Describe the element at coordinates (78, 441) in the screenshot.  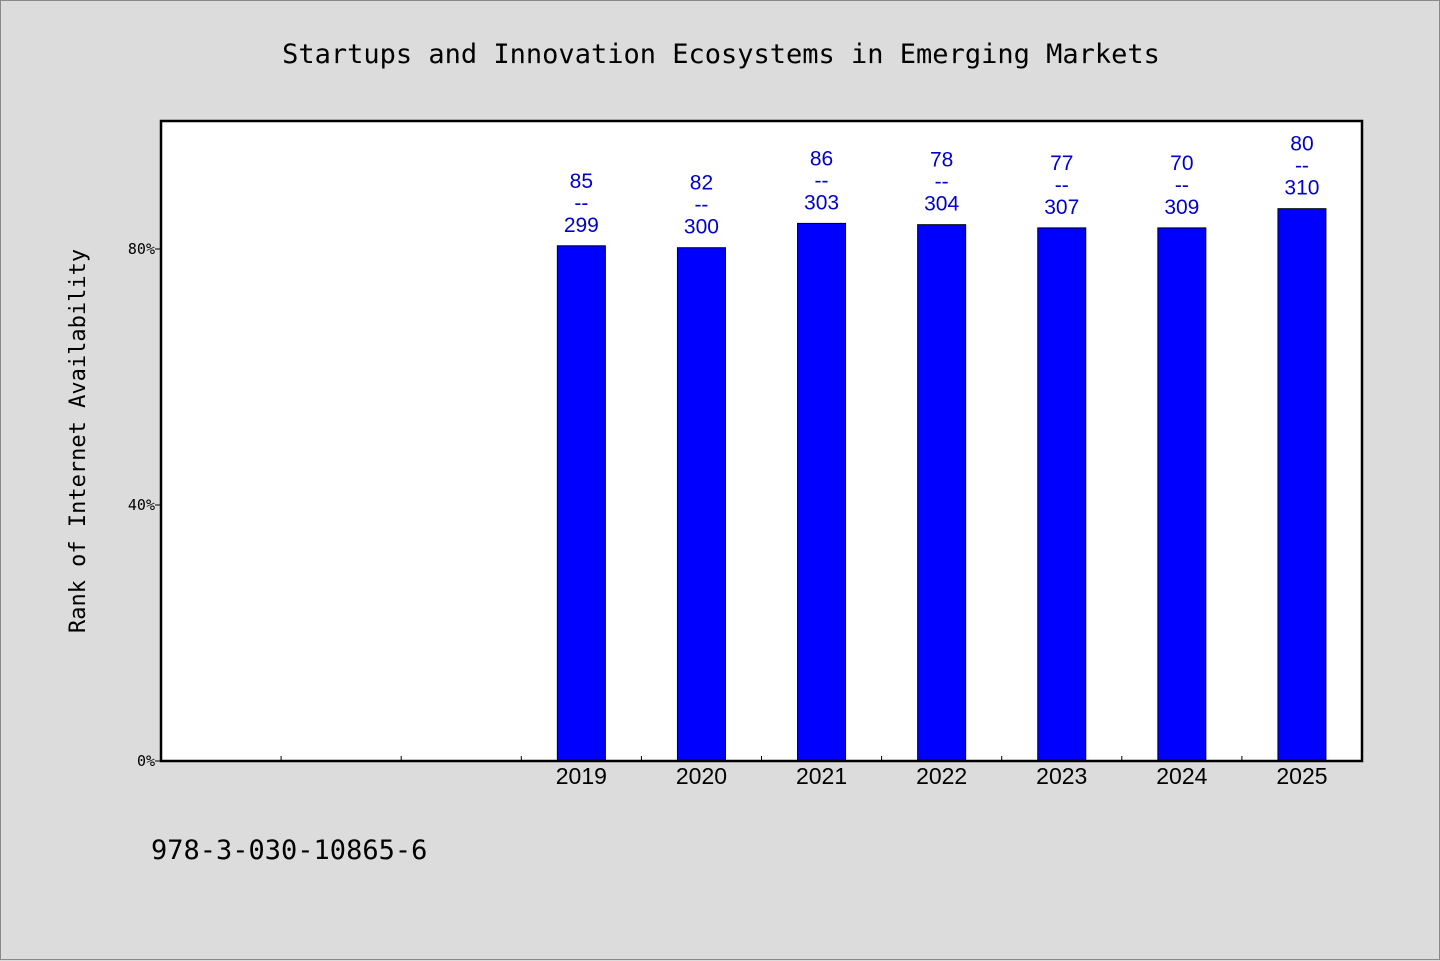
I see `y-axis-label: Rank of Internet Availability` at that location.